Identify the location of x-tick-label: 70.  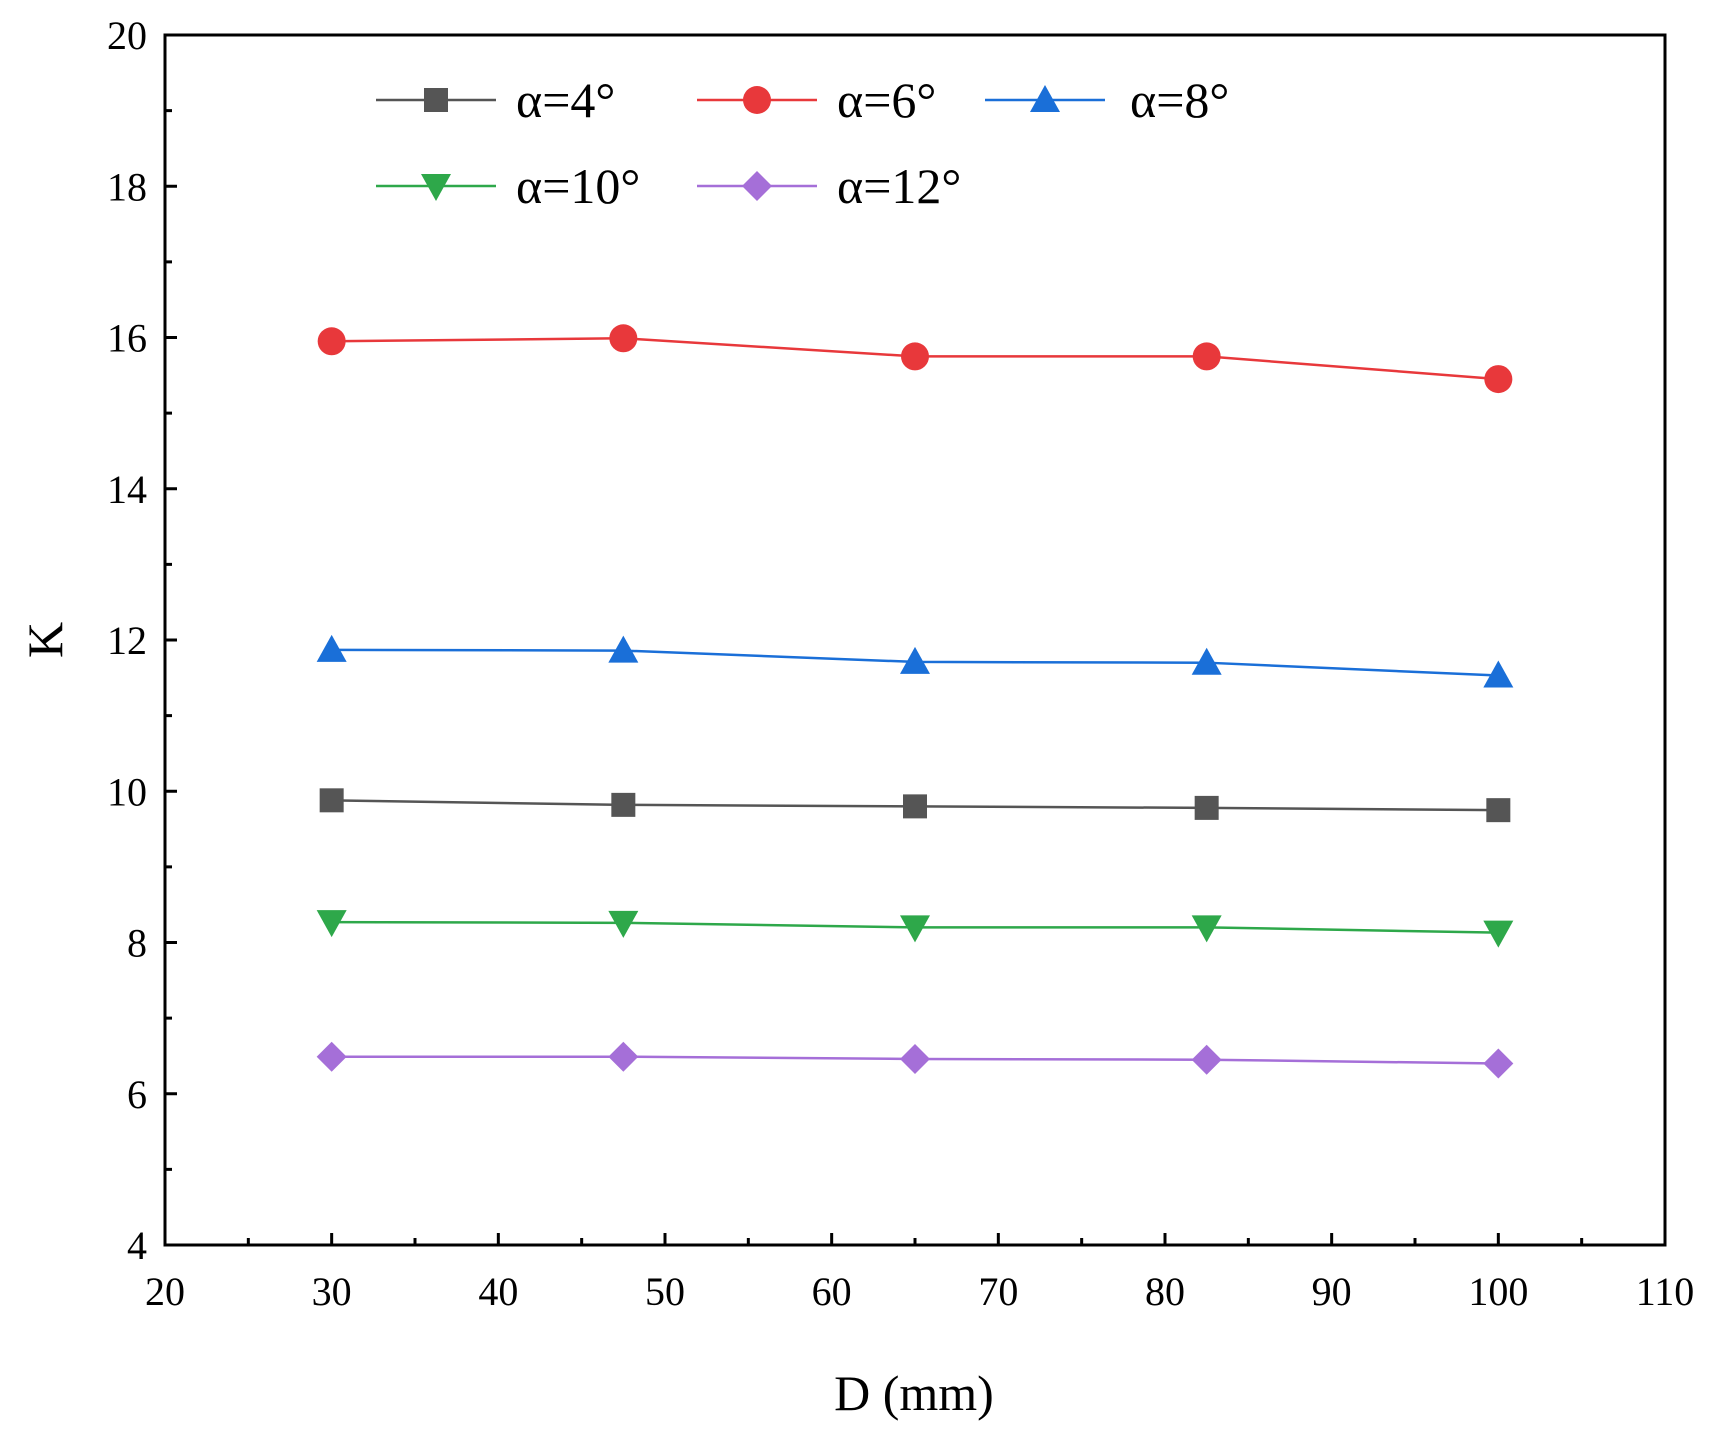
(998, 1291).